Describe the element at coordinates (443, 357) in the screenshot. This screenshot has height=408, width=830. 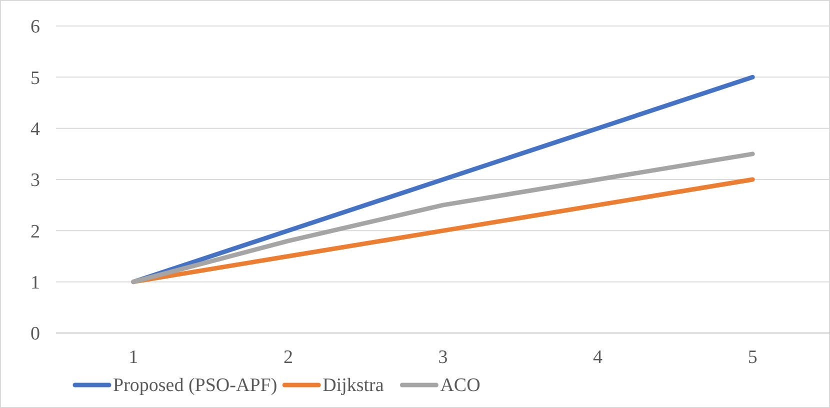
I see `x-tick-label: 3` at that location.